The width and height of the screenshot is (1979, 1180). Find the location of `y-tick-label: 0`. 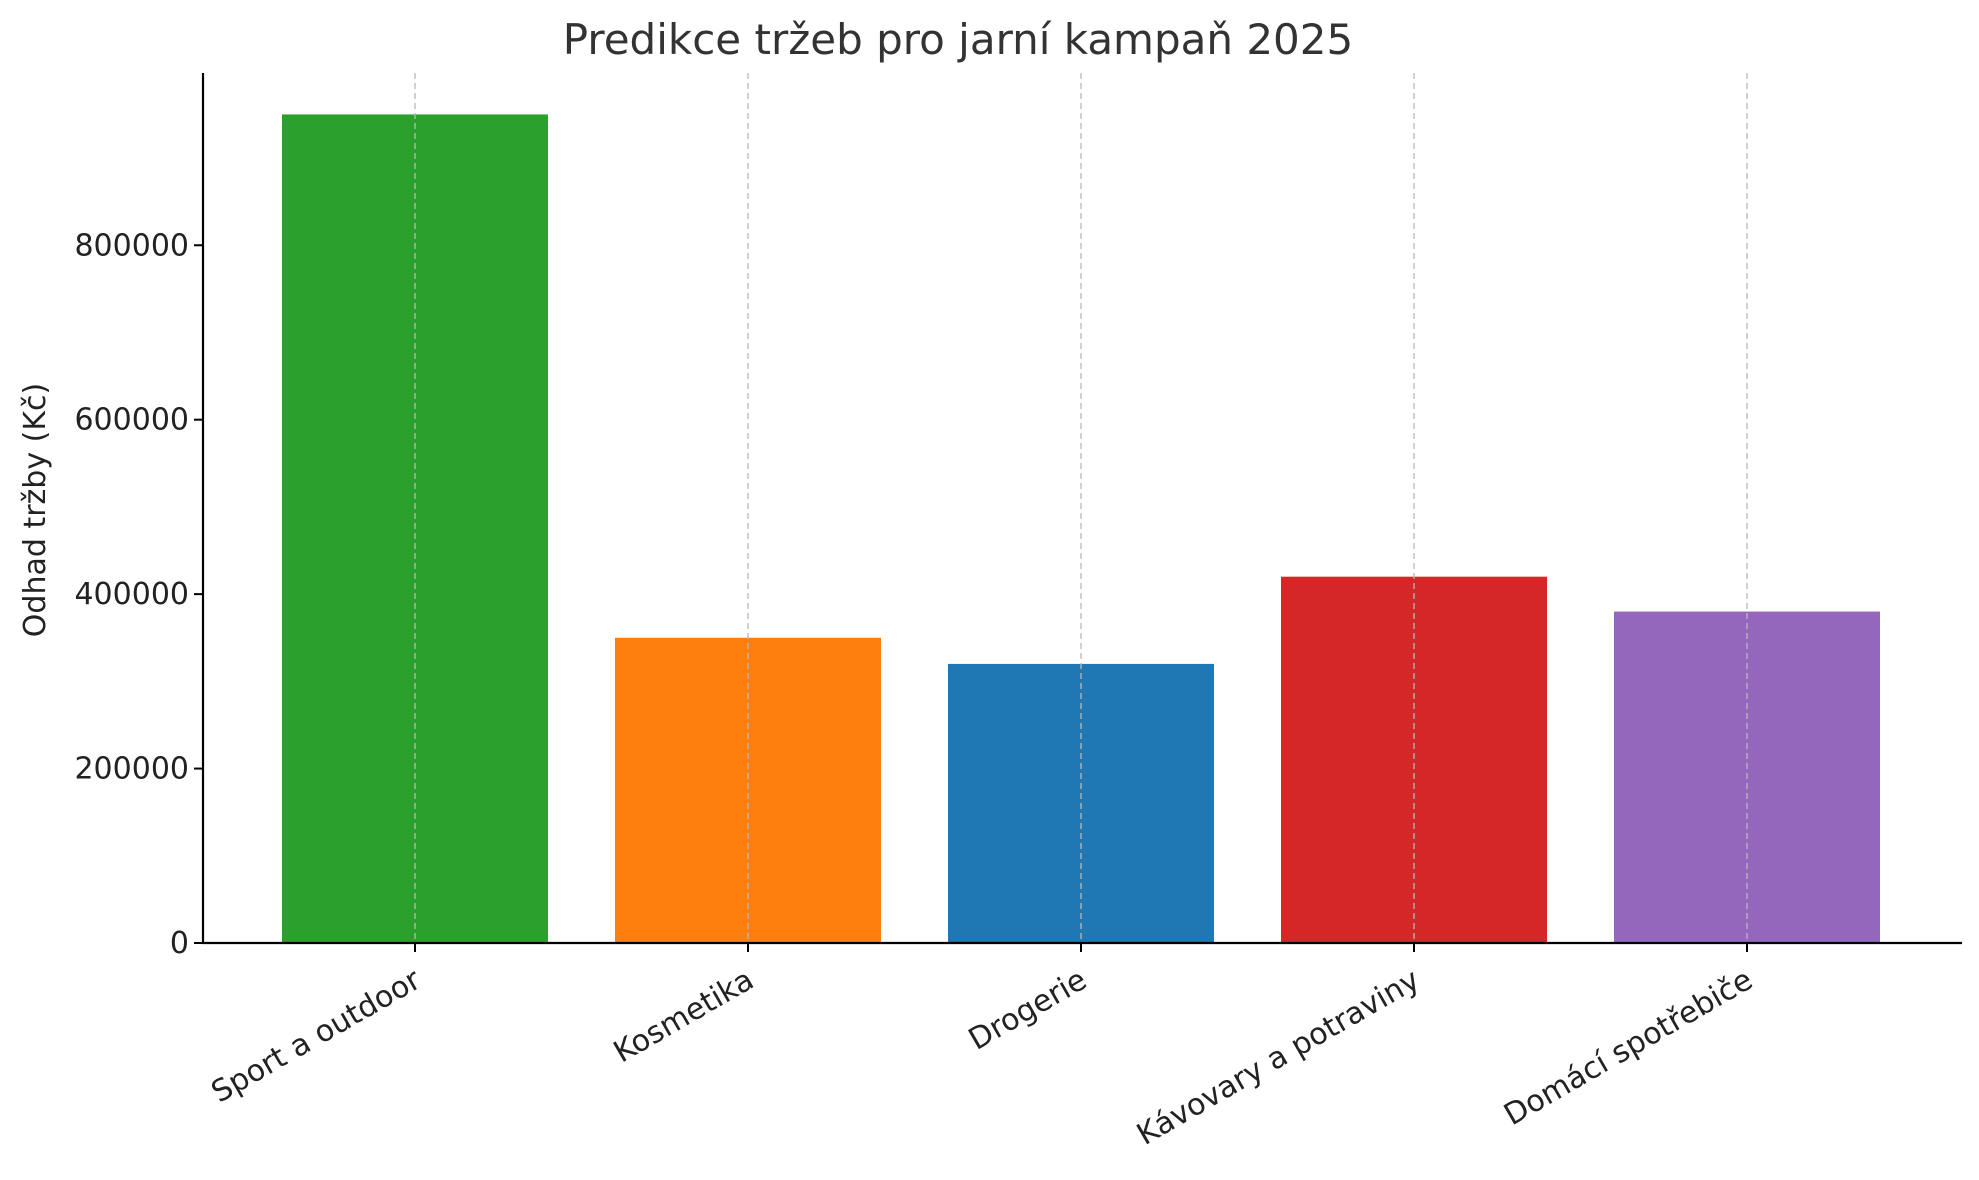

y-tick-label: 0 is located at coordinates (179, 943).